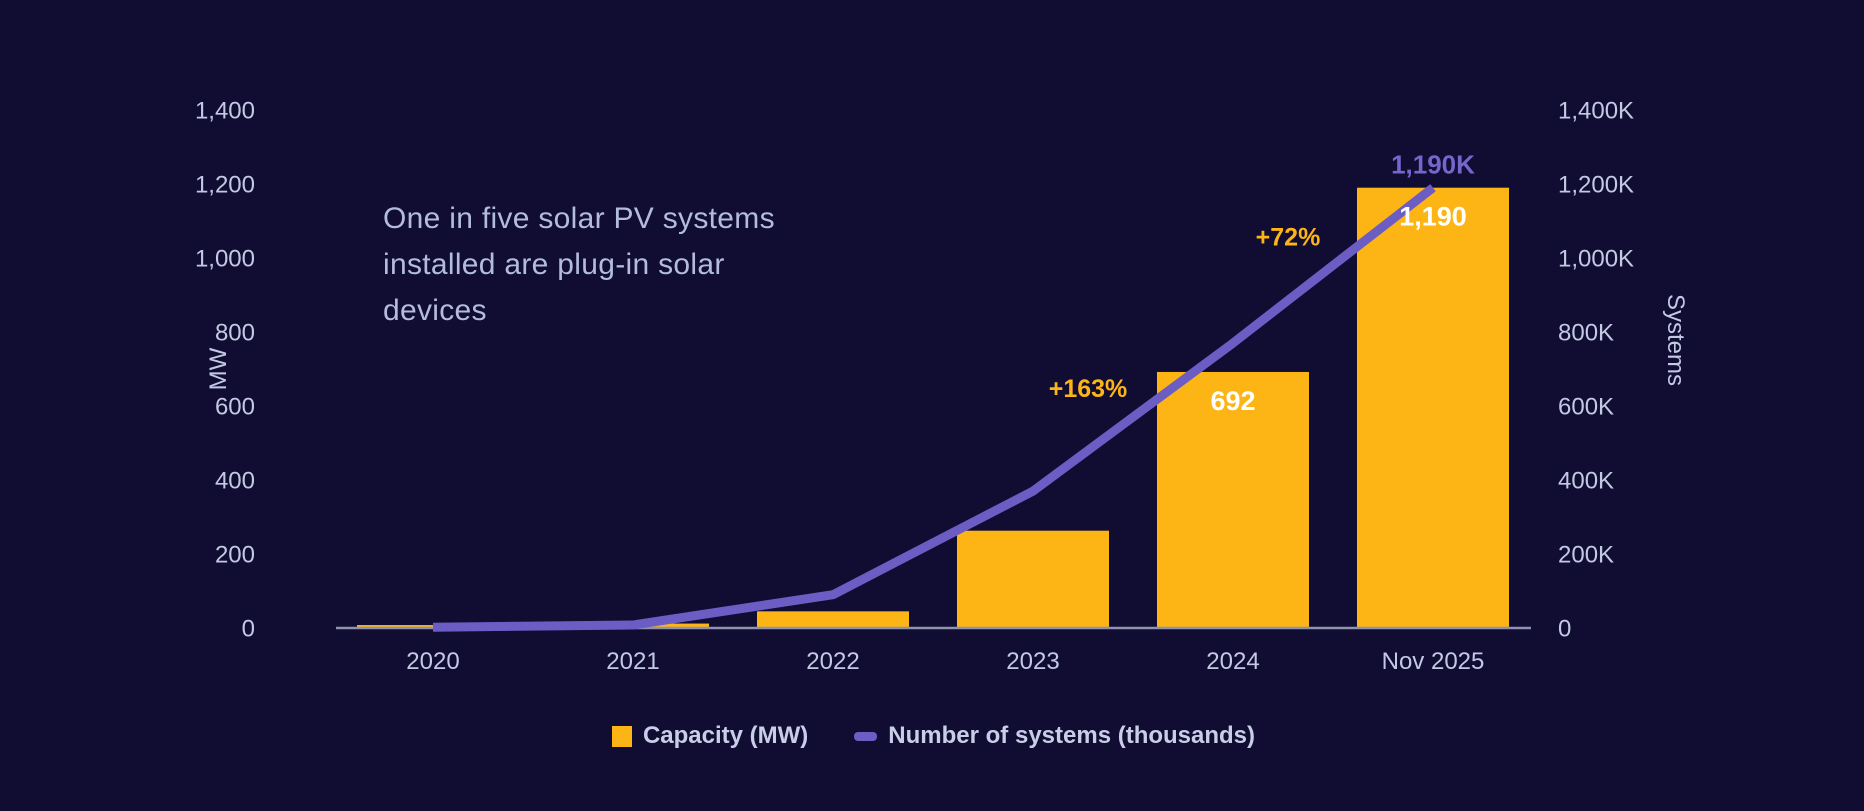  Describe the element at coordinates (632, 661) in the screenshot. I see `x-axis-label-2021: 2021` at that location.